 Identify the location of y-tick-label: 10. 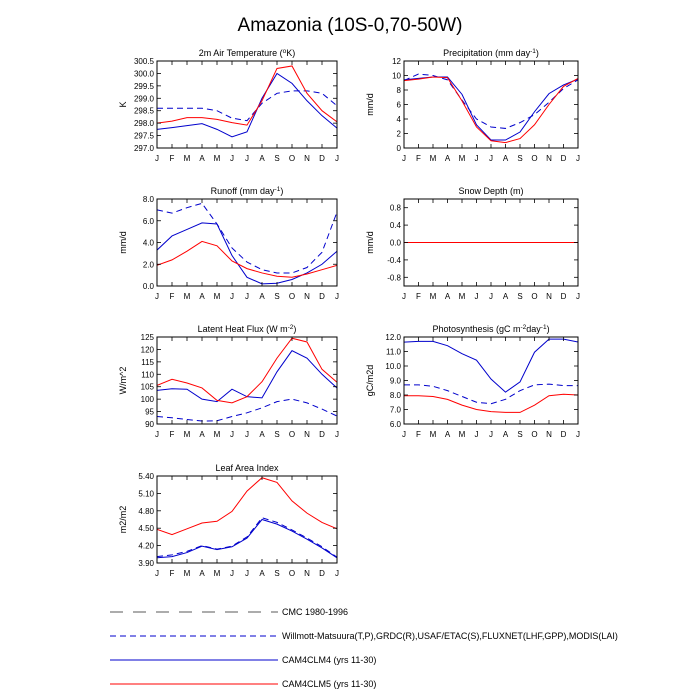
(396, 76).